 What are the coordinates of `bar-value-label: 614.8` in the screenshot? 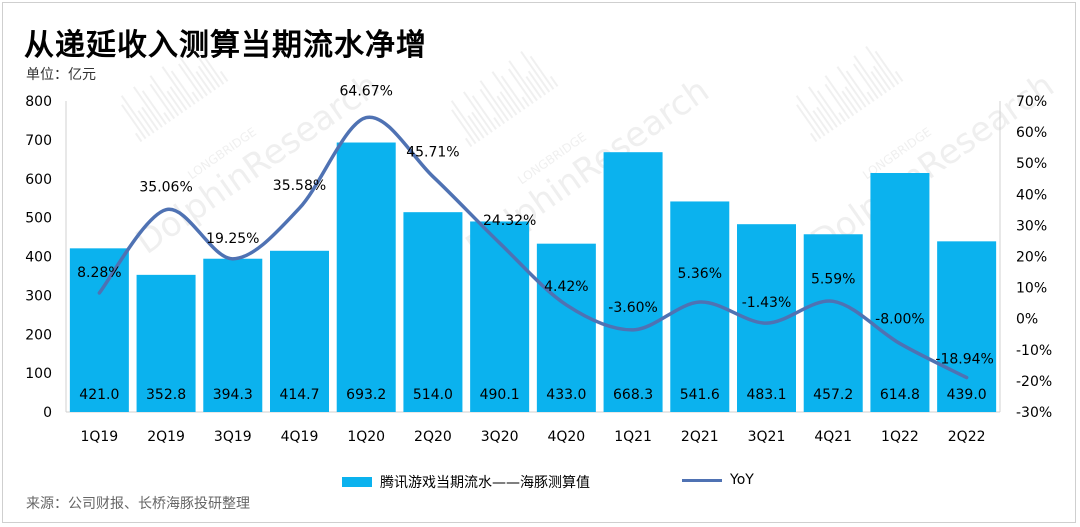 It's located at (900, 395).